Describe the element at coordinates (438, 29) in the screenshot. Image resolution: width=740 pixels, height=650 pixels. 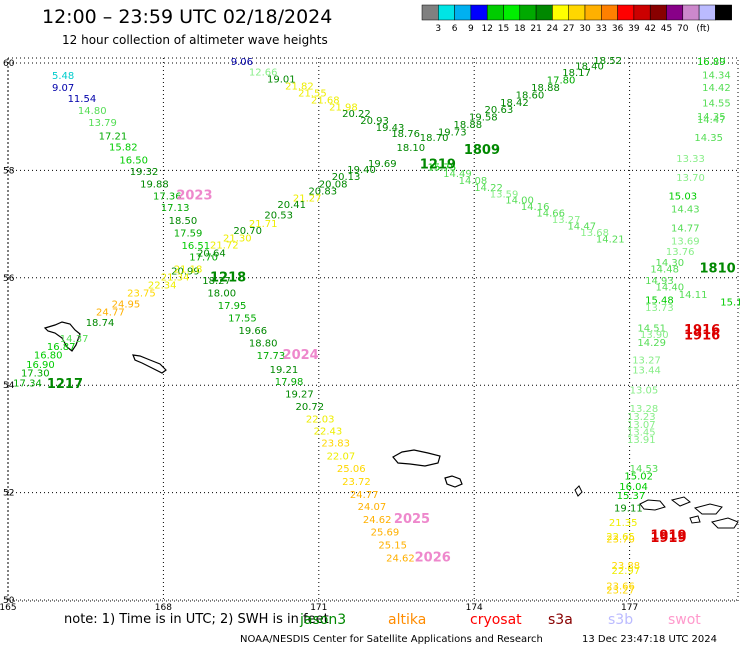
I see `color-tick-label: 3` at that location.